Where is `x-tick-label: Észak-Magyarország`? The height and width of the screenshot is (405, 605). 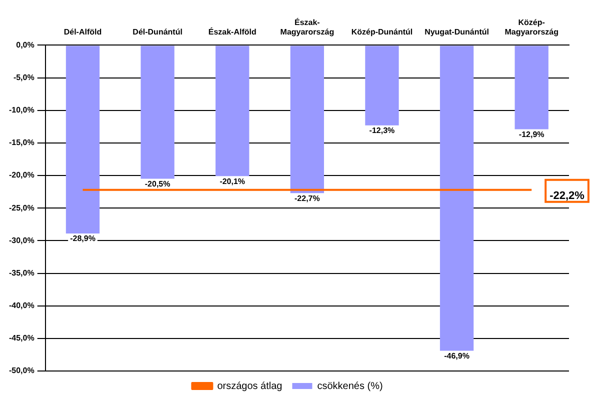 x-tick-label: Észak-Magyarország is located at coordinates (307, 27).